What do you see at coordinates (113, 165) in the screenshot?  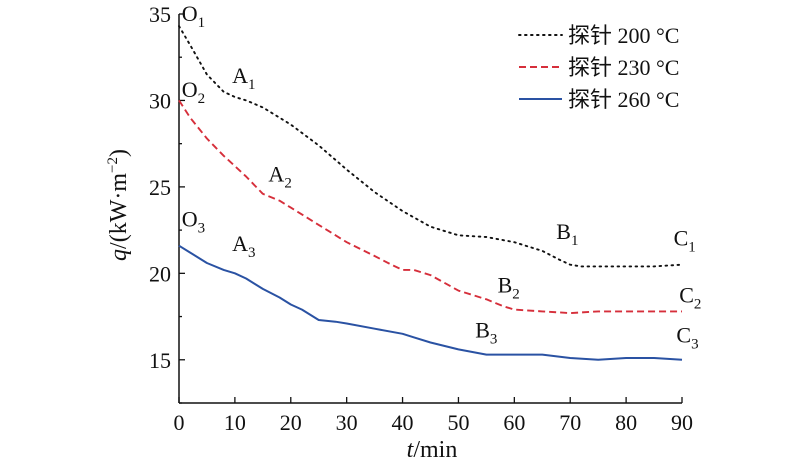 I see `y-axis-unit-superscript: −2` at bounding box center [113, 165].